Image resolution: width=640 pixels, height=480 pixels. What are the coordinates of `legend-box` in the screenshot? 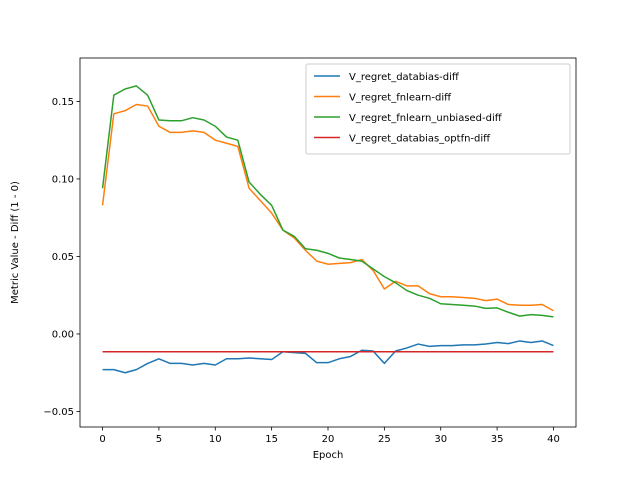 It's located at (438, 109).